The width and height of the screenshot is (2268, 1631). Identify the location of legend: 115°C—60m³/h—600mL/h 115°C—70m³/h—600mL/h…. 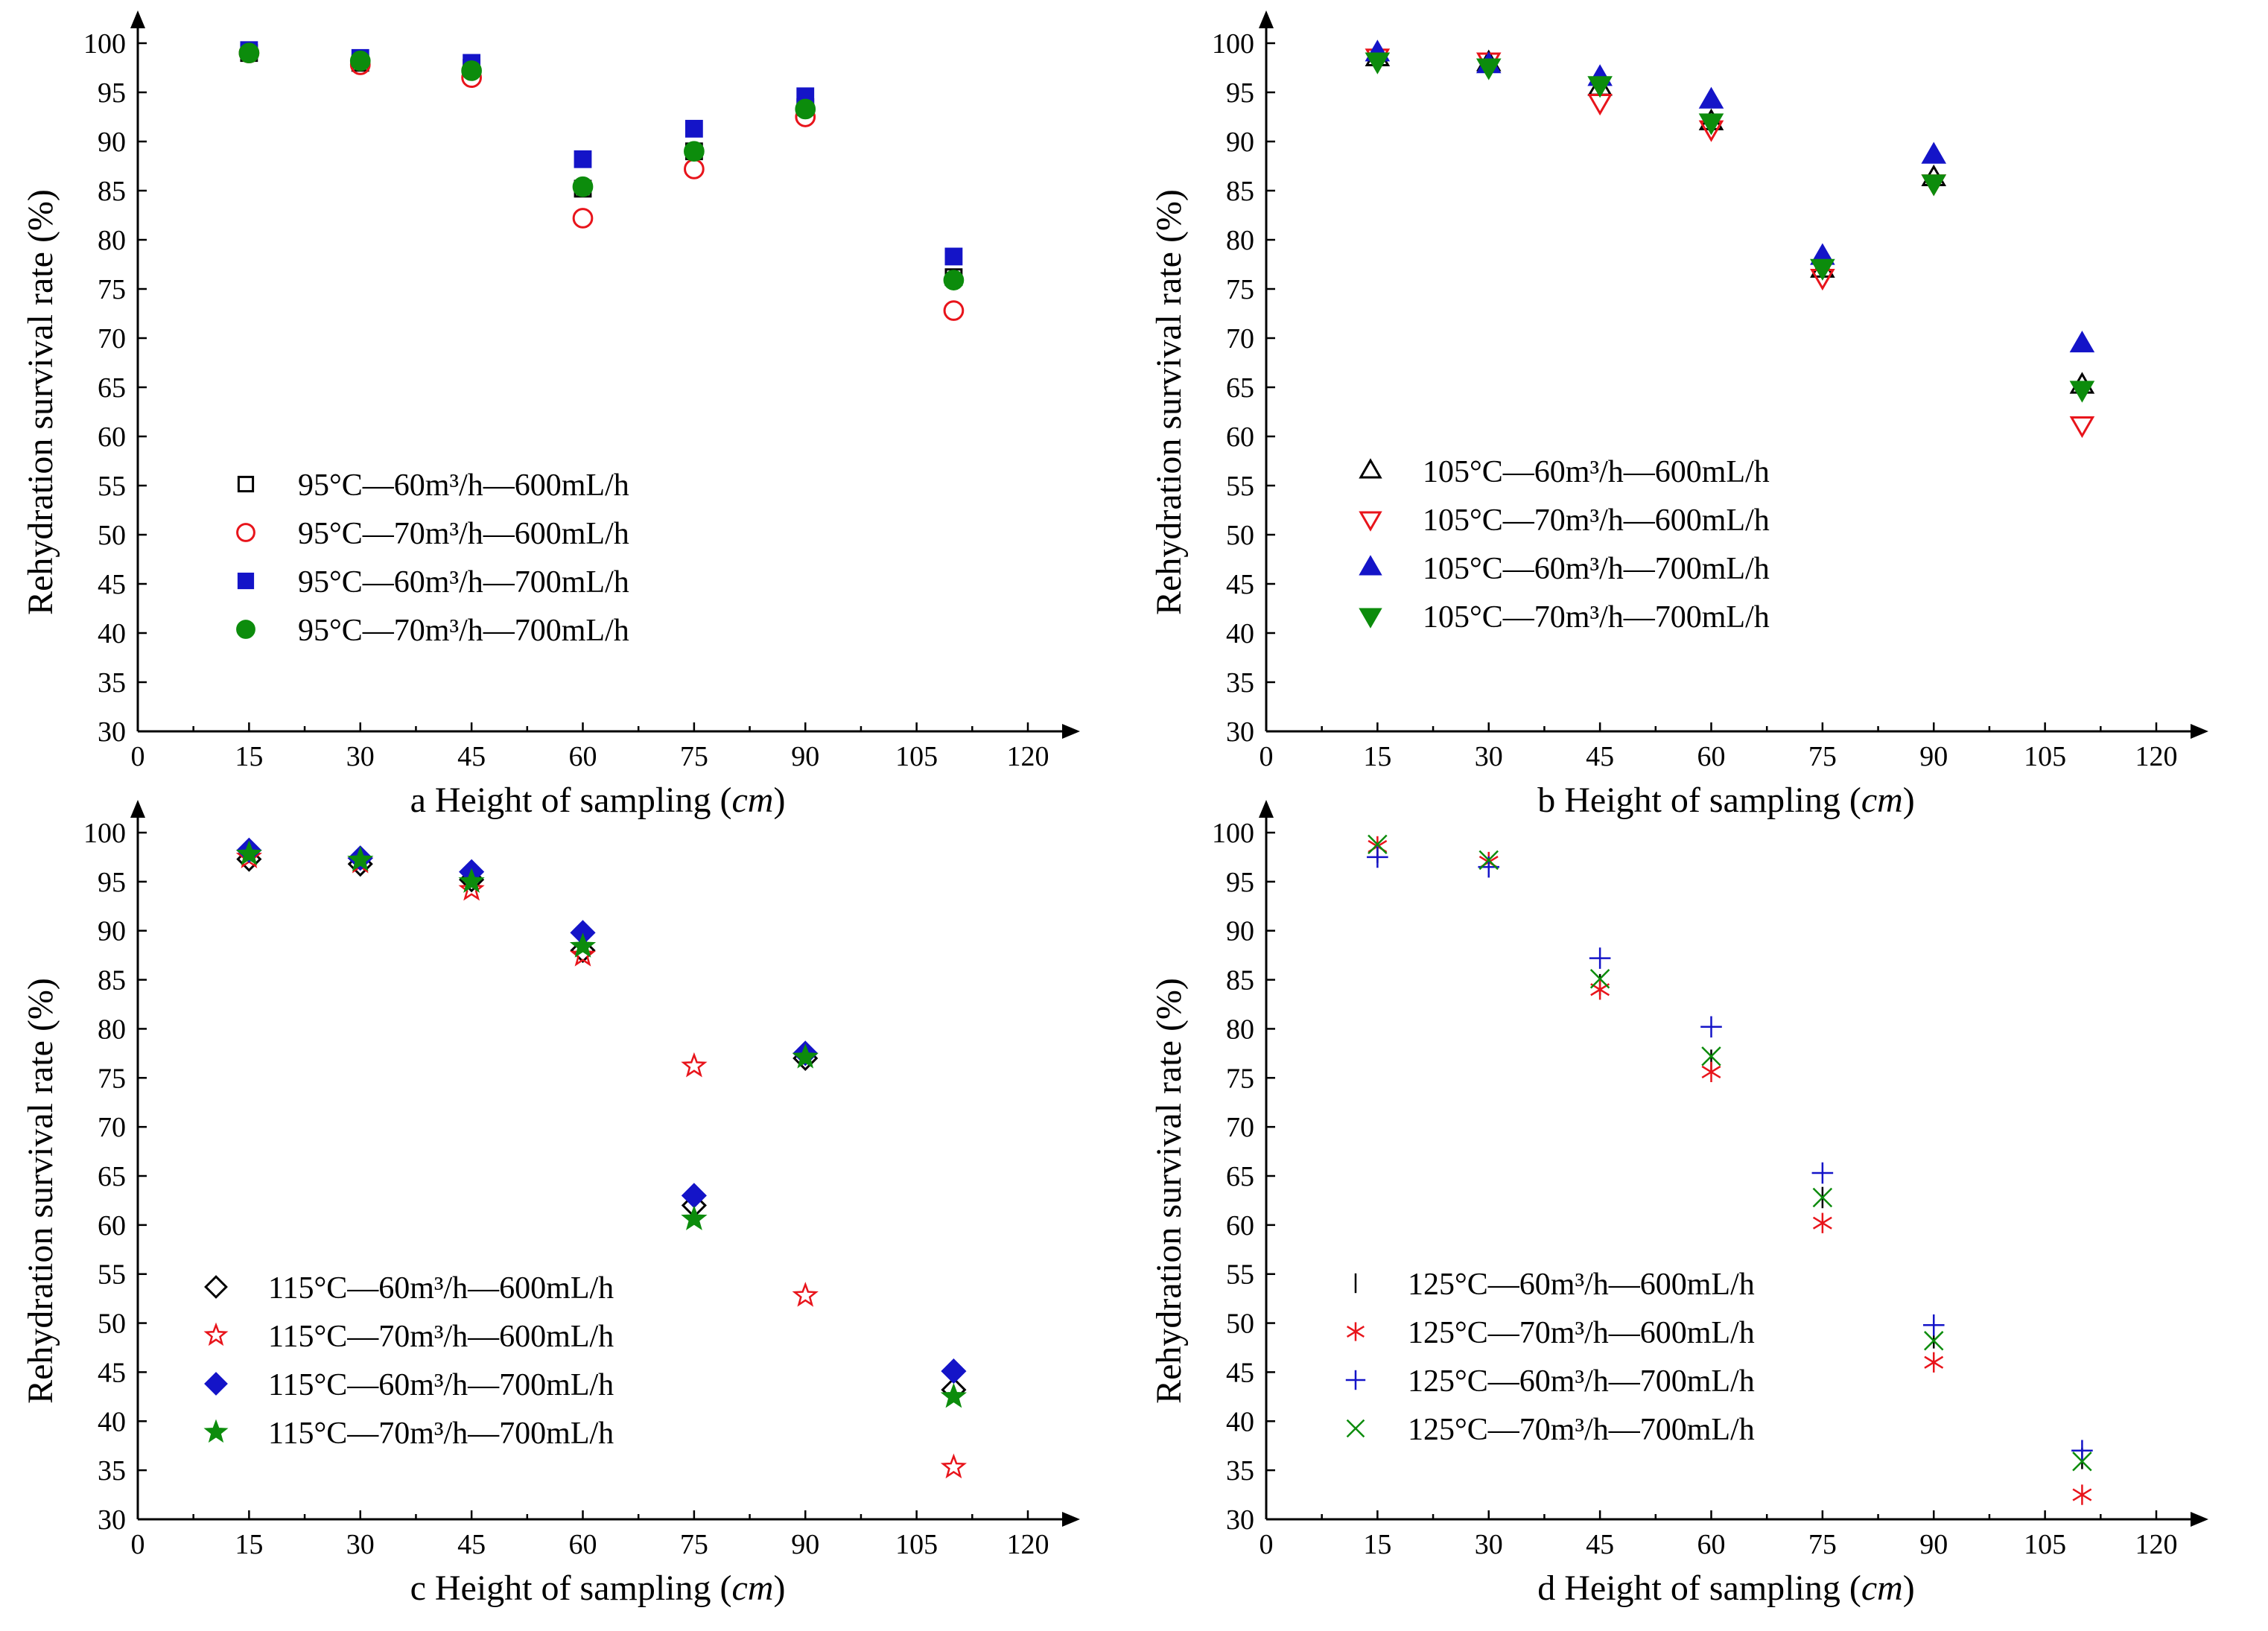
(408, 1361).